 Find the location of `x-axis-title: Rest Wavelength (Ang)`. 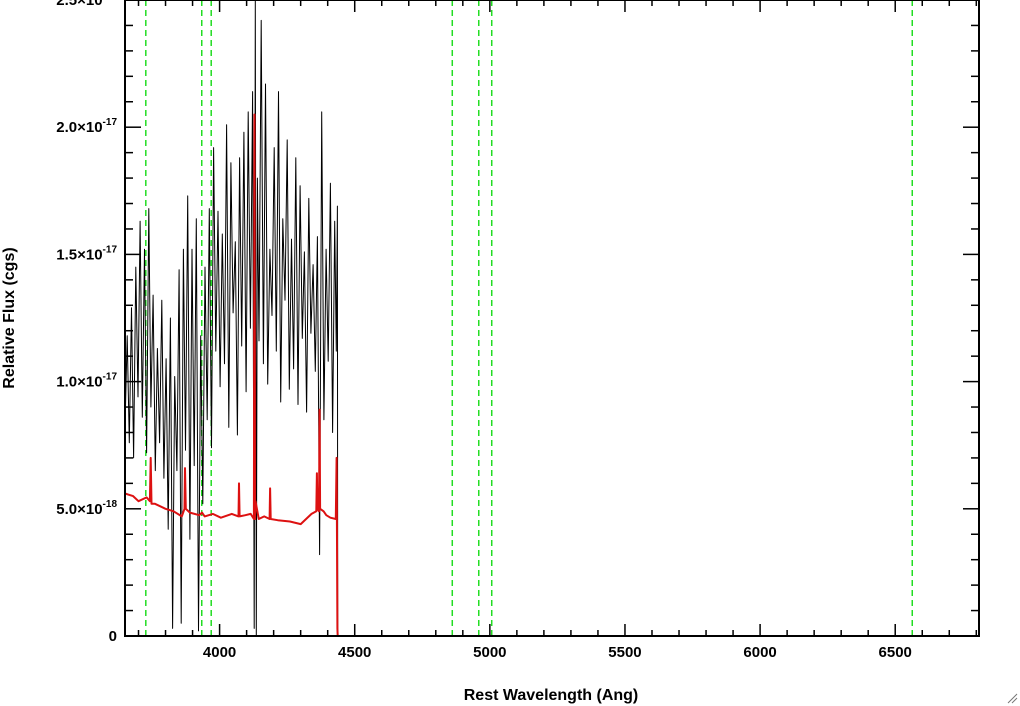

x-axis-title: Rest Wavelength (Ang) is located at coordinates (551, 695).